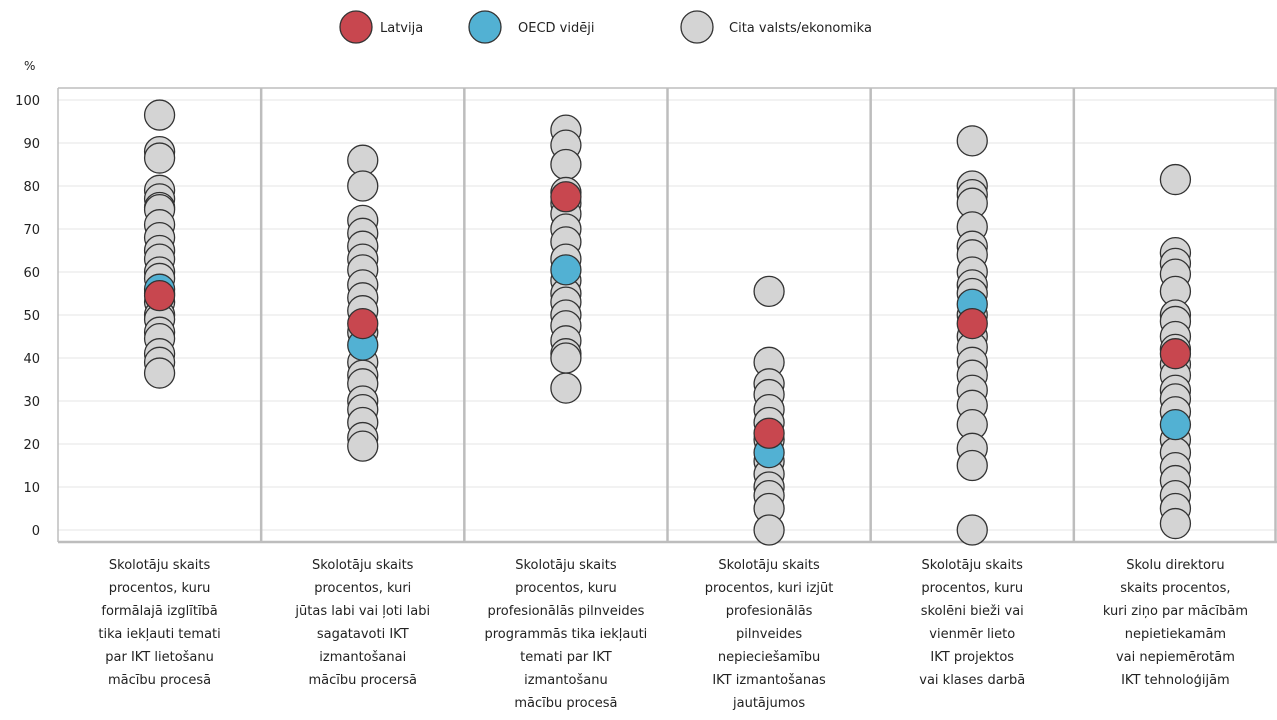 The image size is (1277, 720). What do you see at coordinates (31, 144) in the screenshot?
I see `y-tick-label: 90` at bounding box center [31, 144].